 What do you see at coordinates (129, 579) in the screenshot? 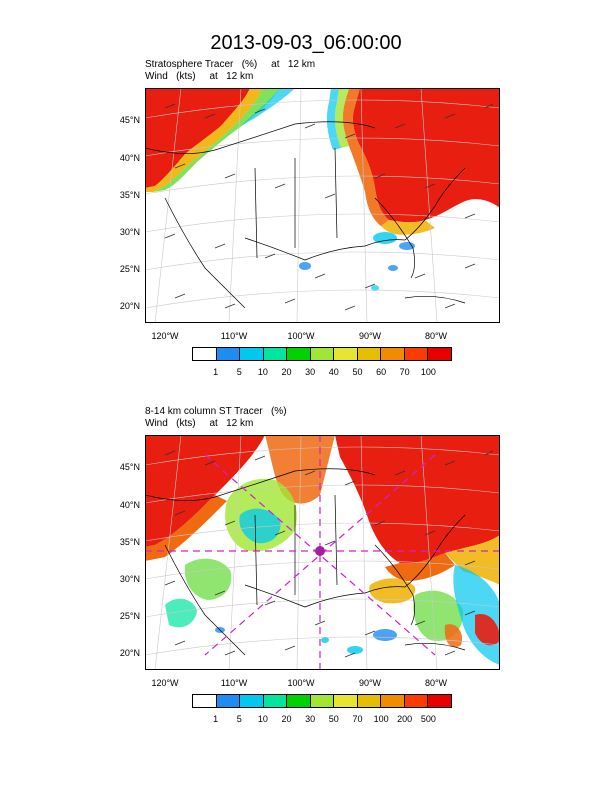
I see `panel2-lat-label: 30°N` at bounding box center [129, 579].